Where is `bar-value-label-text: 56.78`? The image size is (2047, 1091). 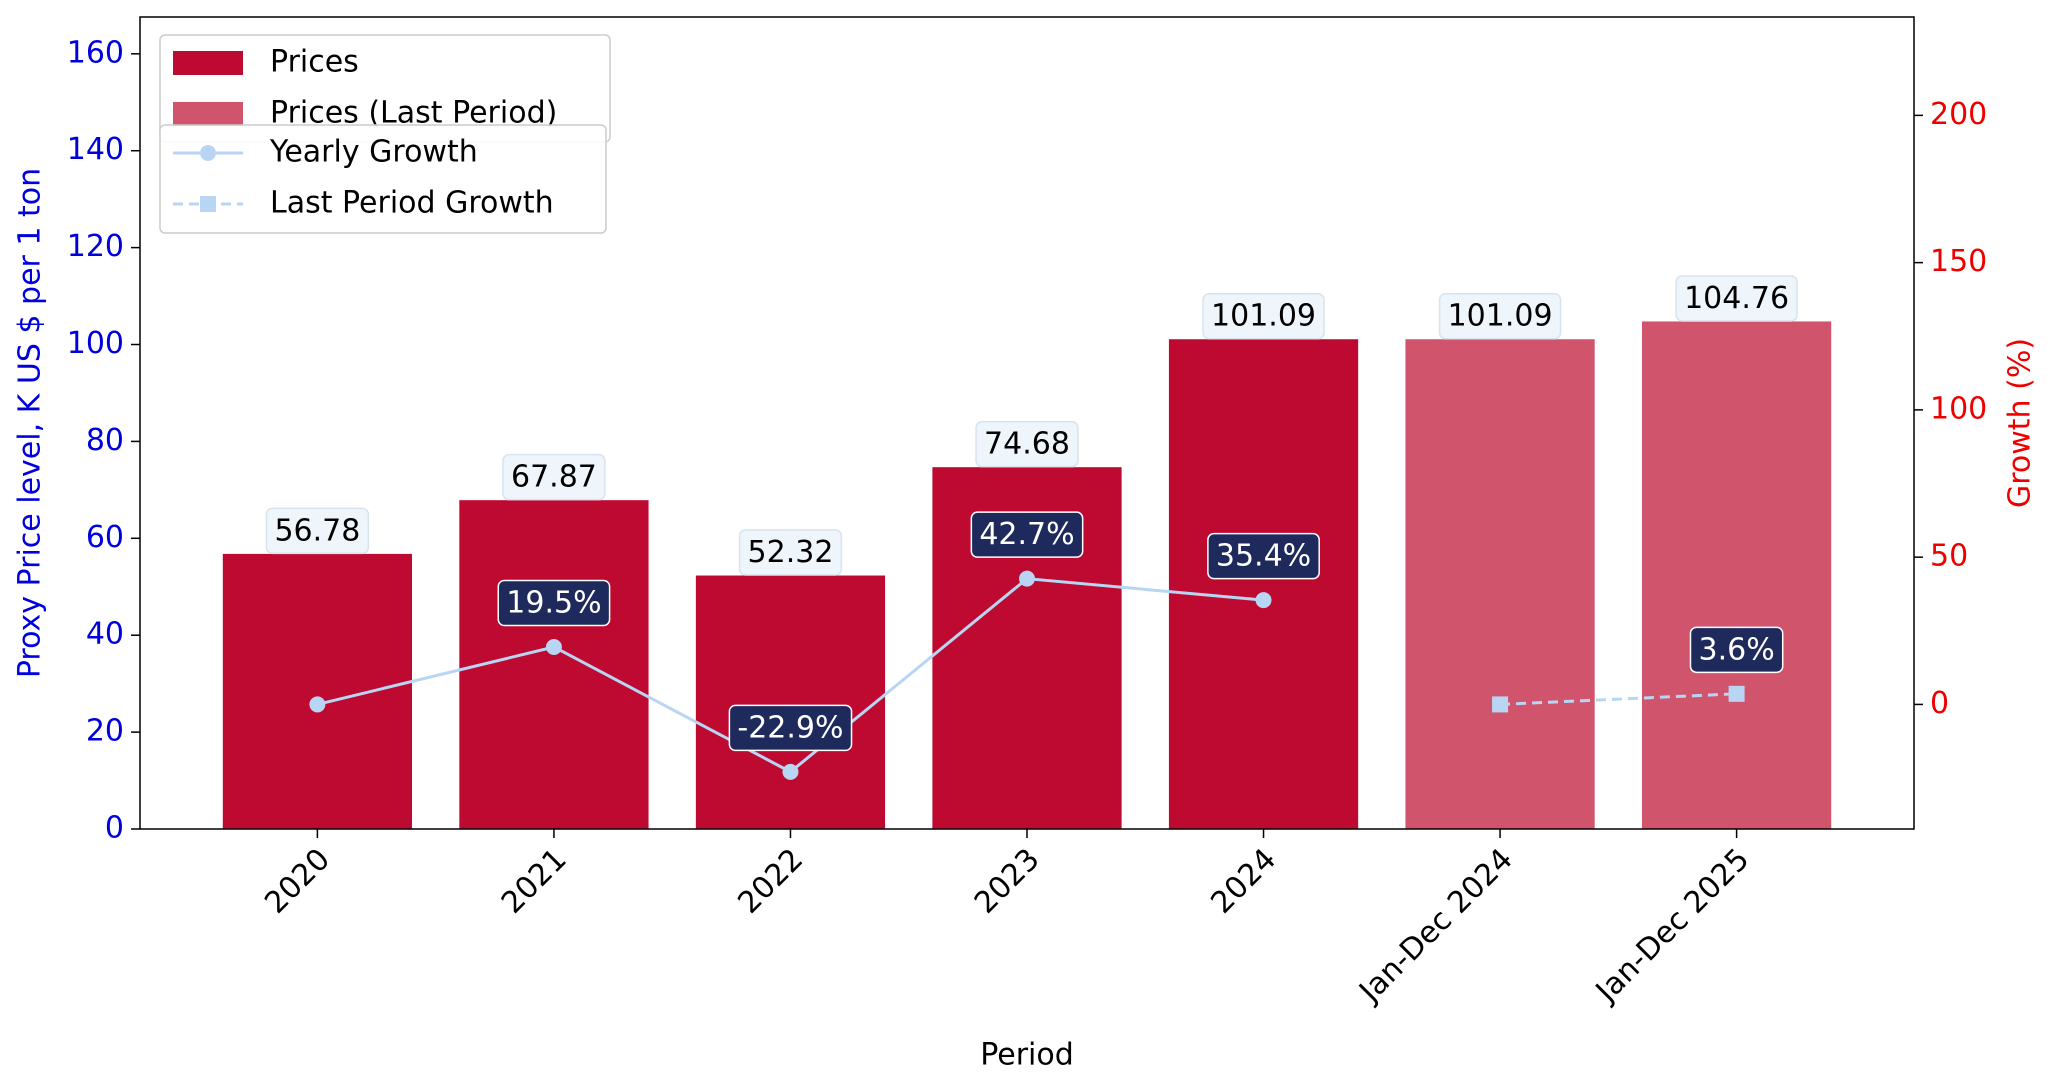 bar-value-label-text: 56.78 is located at coordinates (317, 530).